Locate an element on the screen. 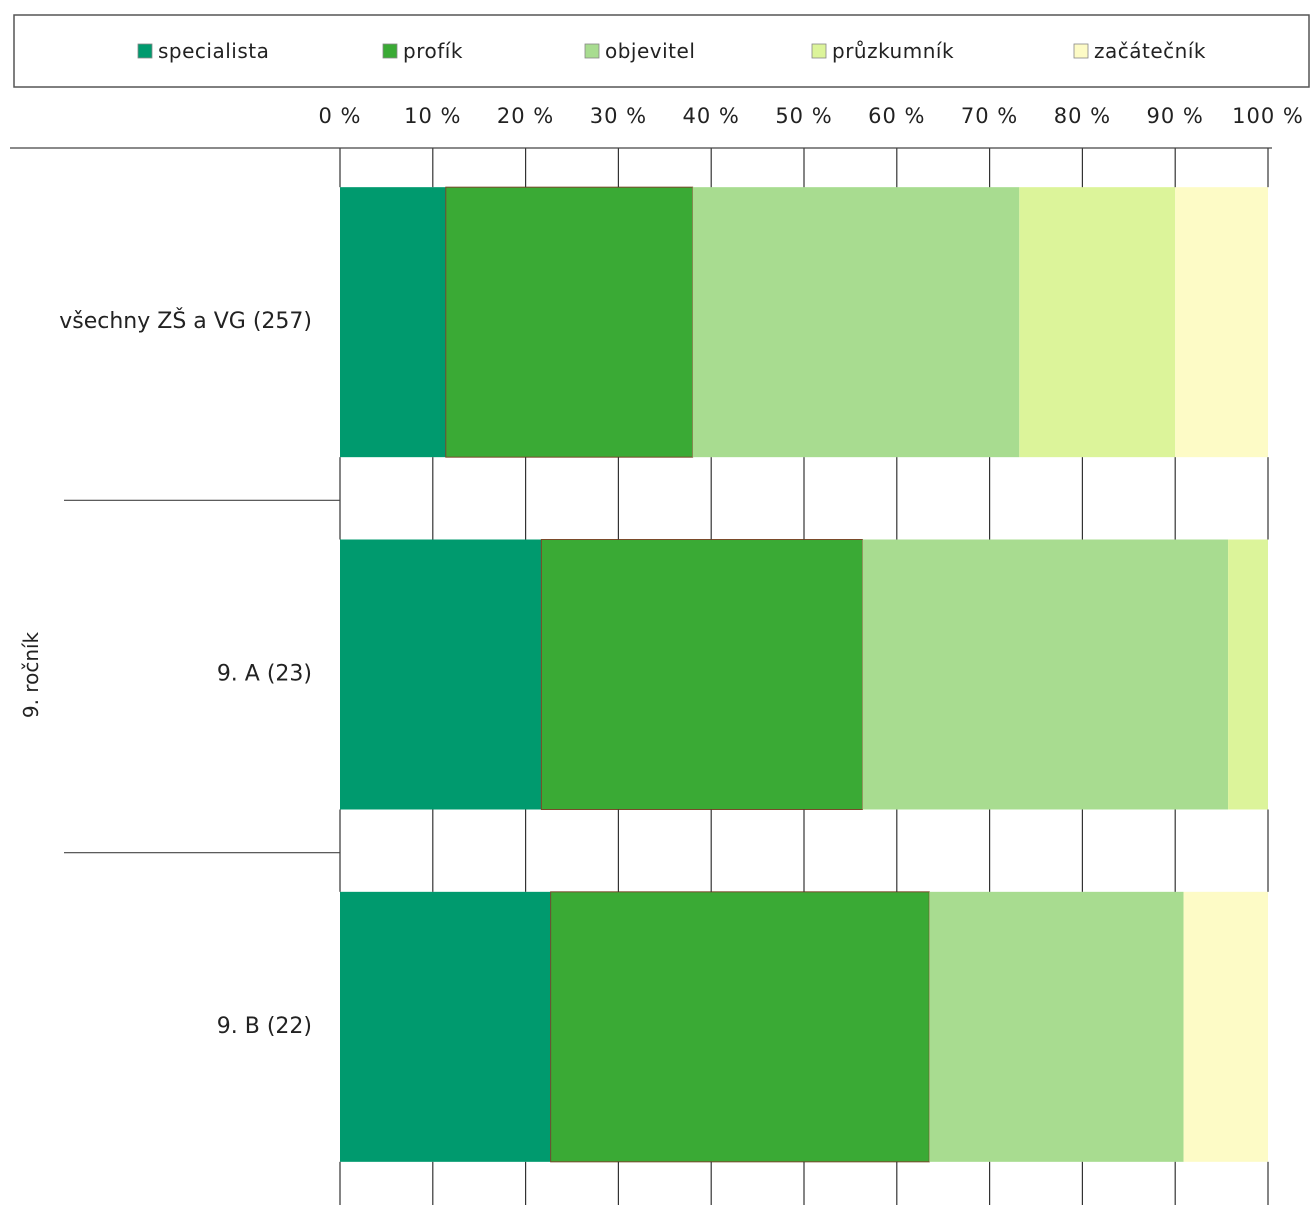 This screenshot has height=1209, width=1311. group-label: 9. ročník is located at coordinates (31, 674).